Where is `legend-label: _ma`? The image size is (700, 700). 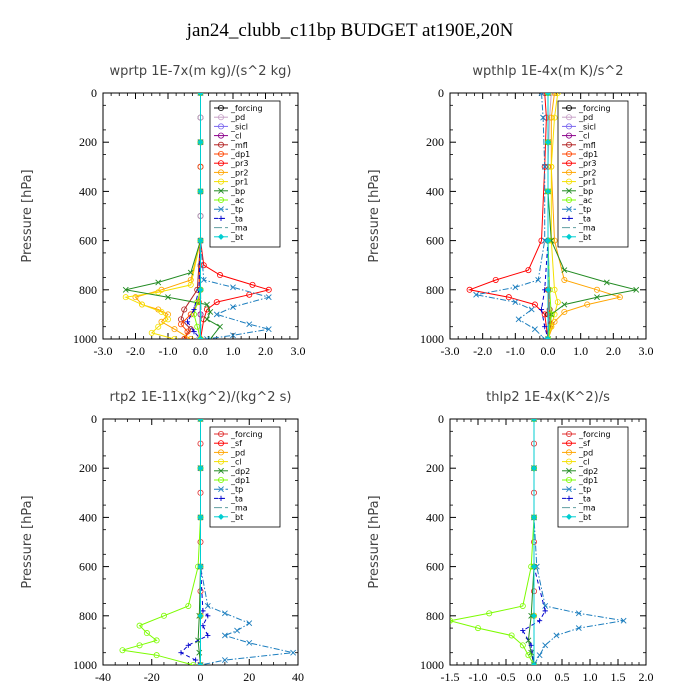
legend-label: _ma is located at coordinates (239, 228).